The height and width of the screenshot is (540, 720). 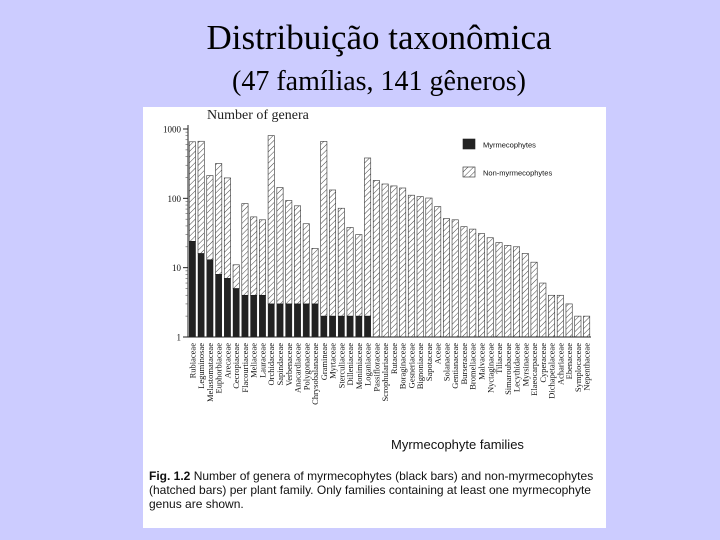 I want to click on x-tick-label-4: Arecaceae, so click(x=227, y=361).